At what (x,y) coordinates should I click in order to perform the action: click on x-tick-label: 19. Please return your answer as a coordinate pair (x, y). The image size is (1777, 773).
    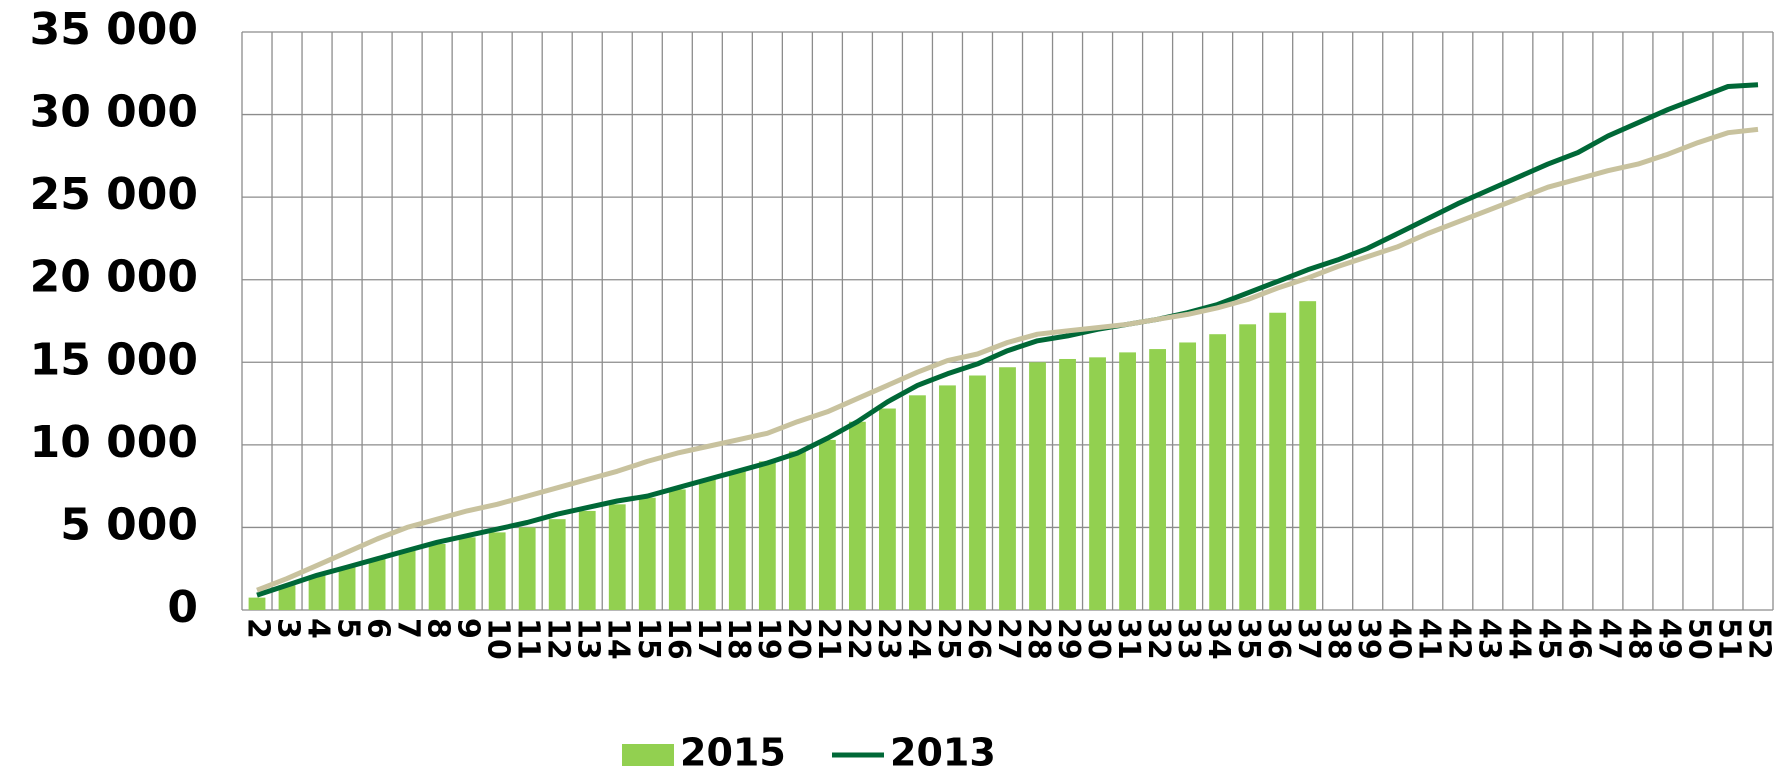
    Looking at the image, I should click on (768, 639).